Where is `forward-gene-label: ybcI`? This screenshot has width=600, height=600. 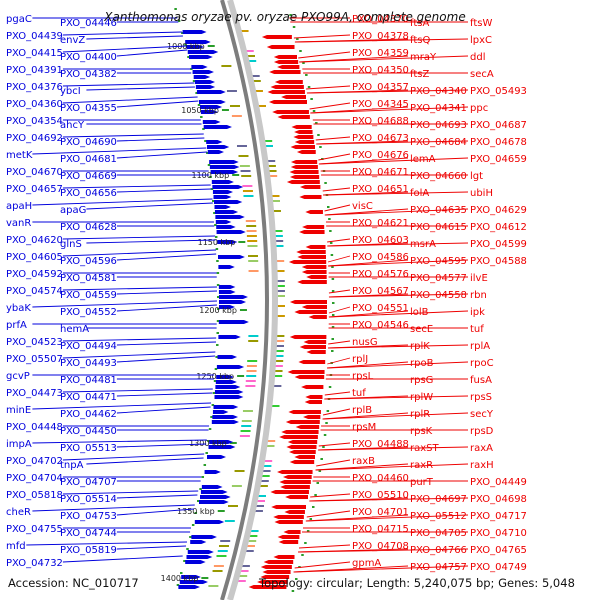
forward-gene-label: ybcI is located at coordinates (70, 91).